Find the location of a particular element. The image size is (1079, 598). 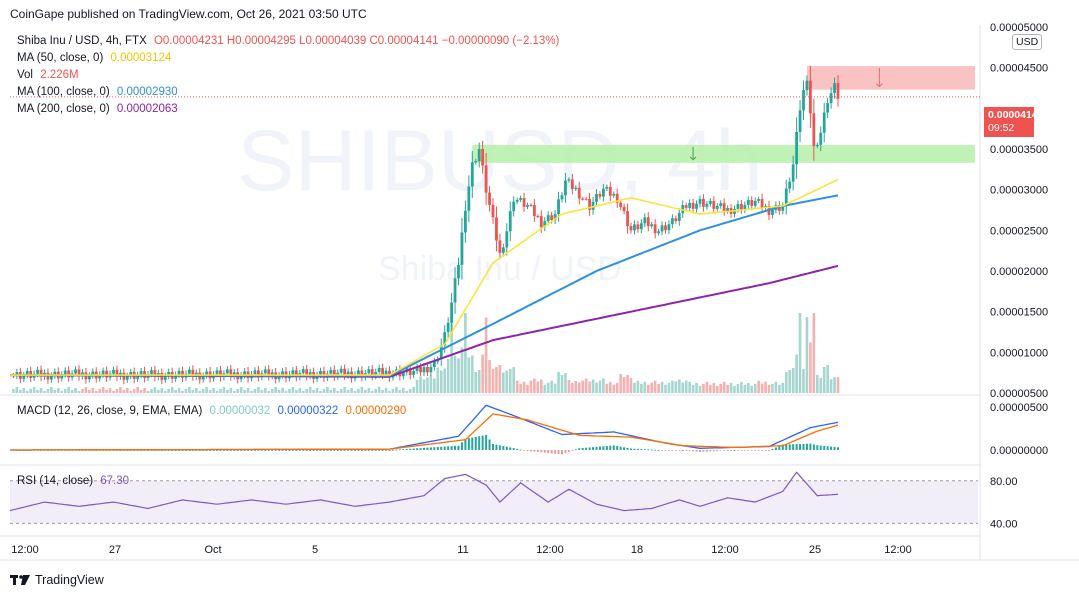

legend-ma50-row: MA (50, close, 0) 0.00003124 is located at coordinates (96, 58).